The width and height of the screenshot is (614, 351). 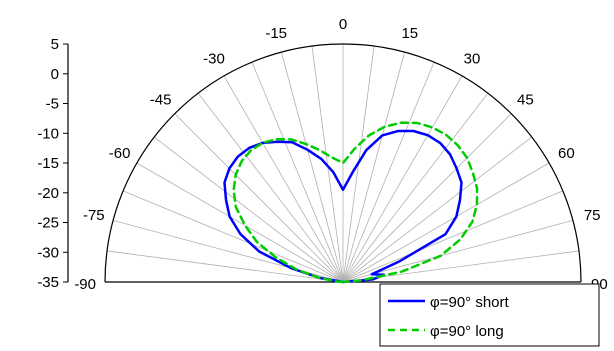 I want to click on legend: φ=90° short φ=90° long, so click(x=489, y=315).